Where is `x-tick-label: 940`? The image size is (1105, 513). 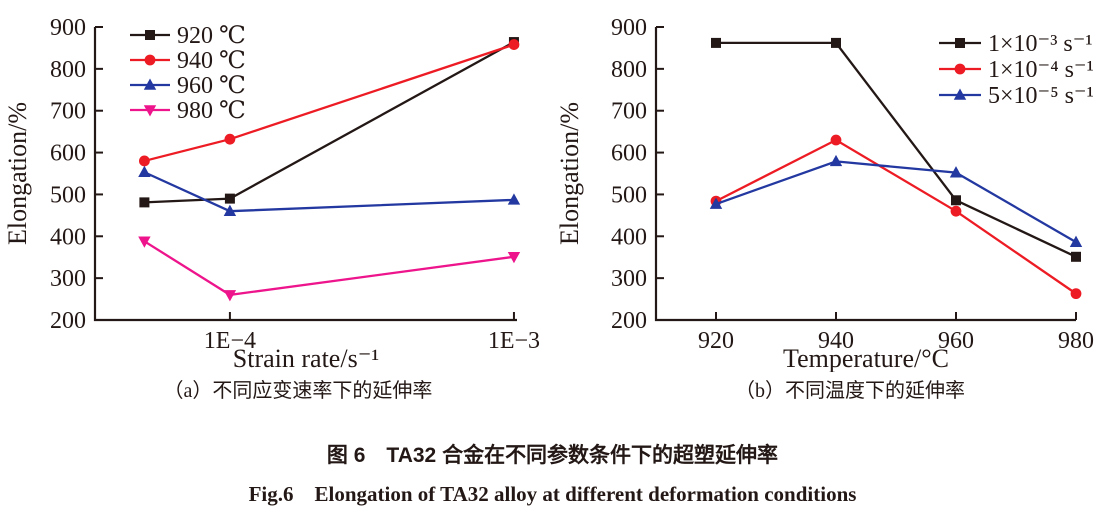
x-tick-label: 940 is located at coordinates (836, 341).